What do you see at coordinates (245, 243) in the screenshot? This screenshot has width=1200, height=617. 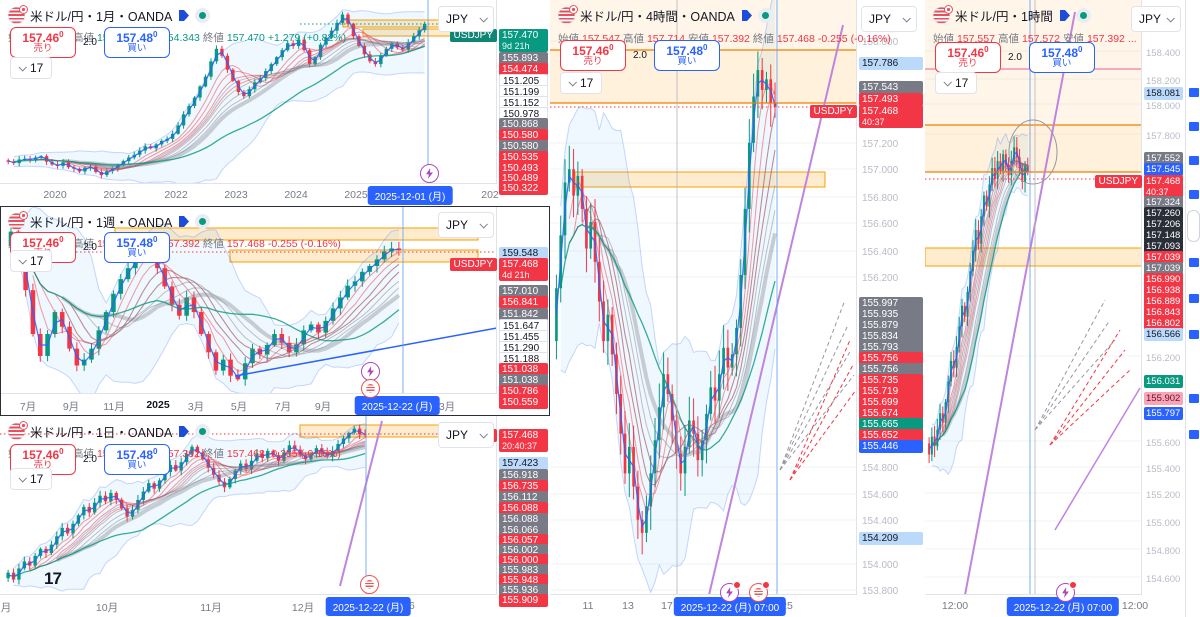 I see `ohlc-value: 157.468` at bounding box center [245, 243].